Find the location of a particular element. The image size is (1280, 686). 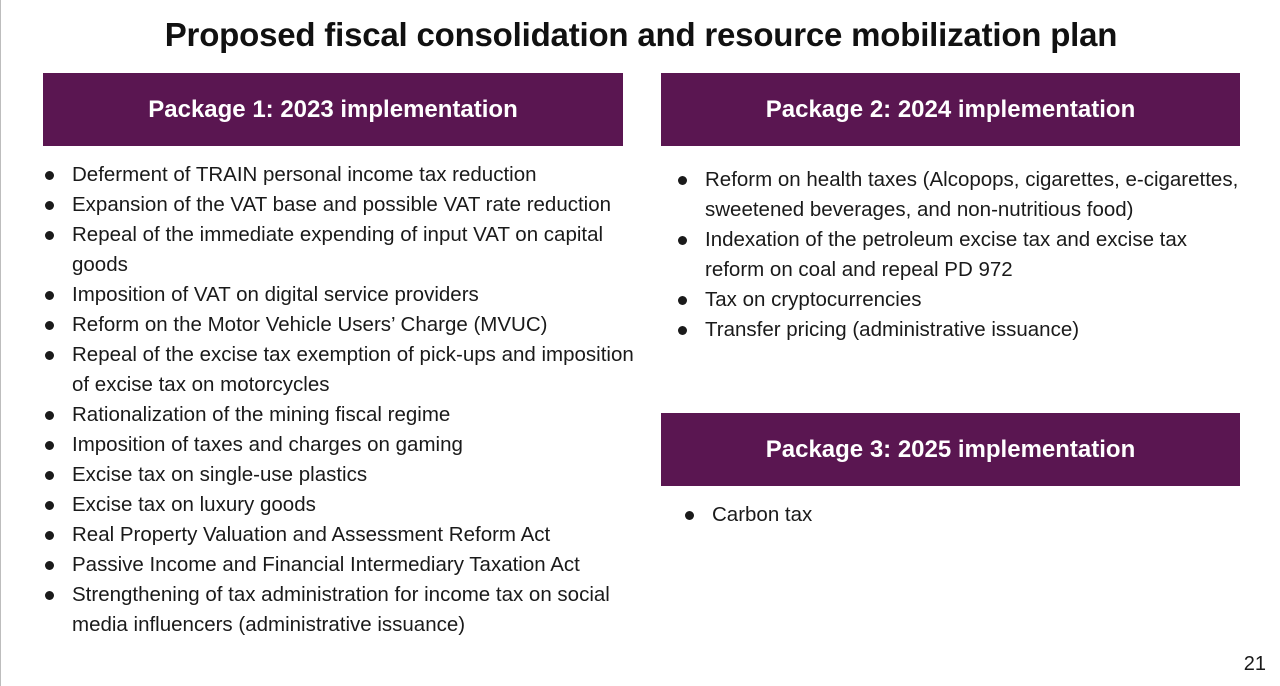

list-item: Tax on cryptocurrencies is located at coordinates (961, 300).